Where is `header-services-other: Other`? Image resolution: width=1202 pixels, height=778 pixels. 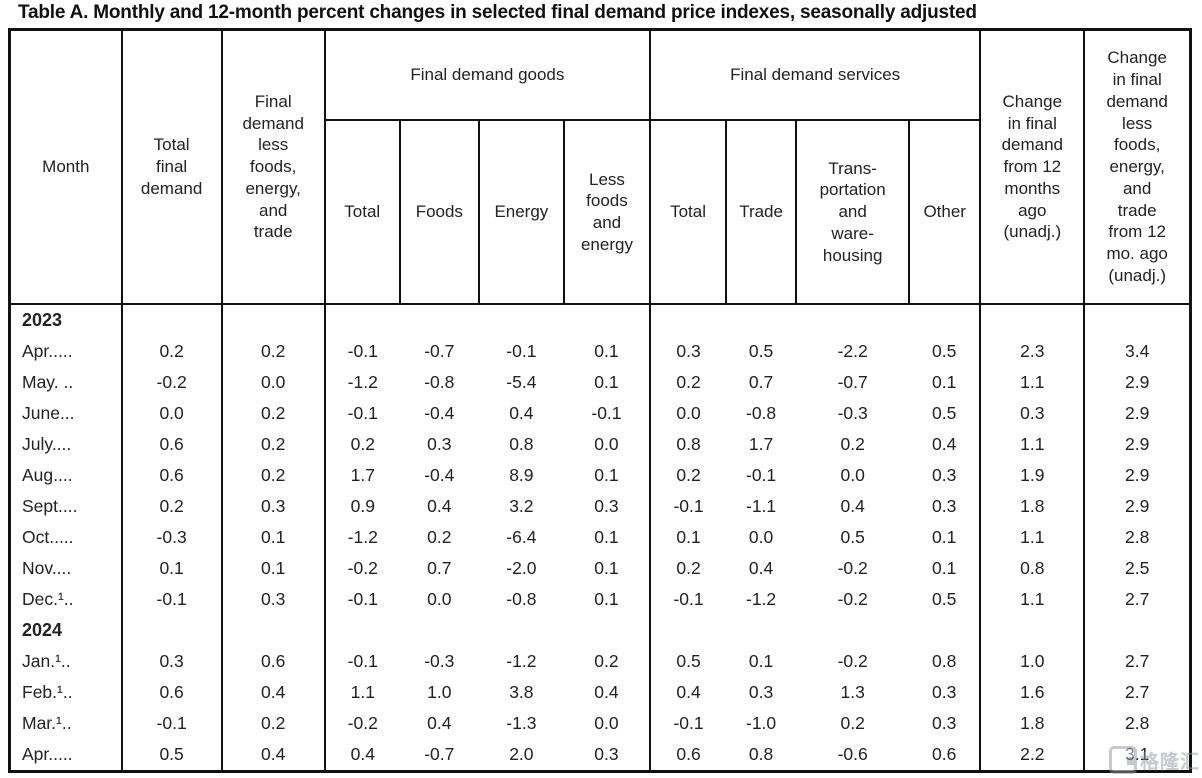 header-services-other: Other is located at coordinates (945, 212).